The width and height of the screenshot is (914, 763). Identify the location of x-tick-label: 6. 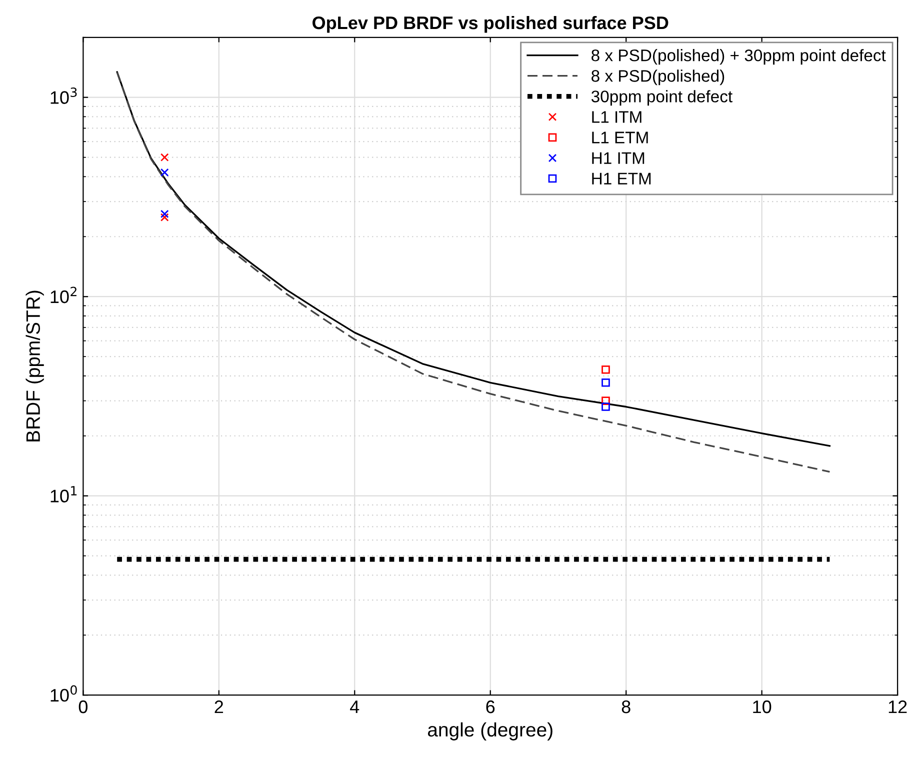
(490, 707).